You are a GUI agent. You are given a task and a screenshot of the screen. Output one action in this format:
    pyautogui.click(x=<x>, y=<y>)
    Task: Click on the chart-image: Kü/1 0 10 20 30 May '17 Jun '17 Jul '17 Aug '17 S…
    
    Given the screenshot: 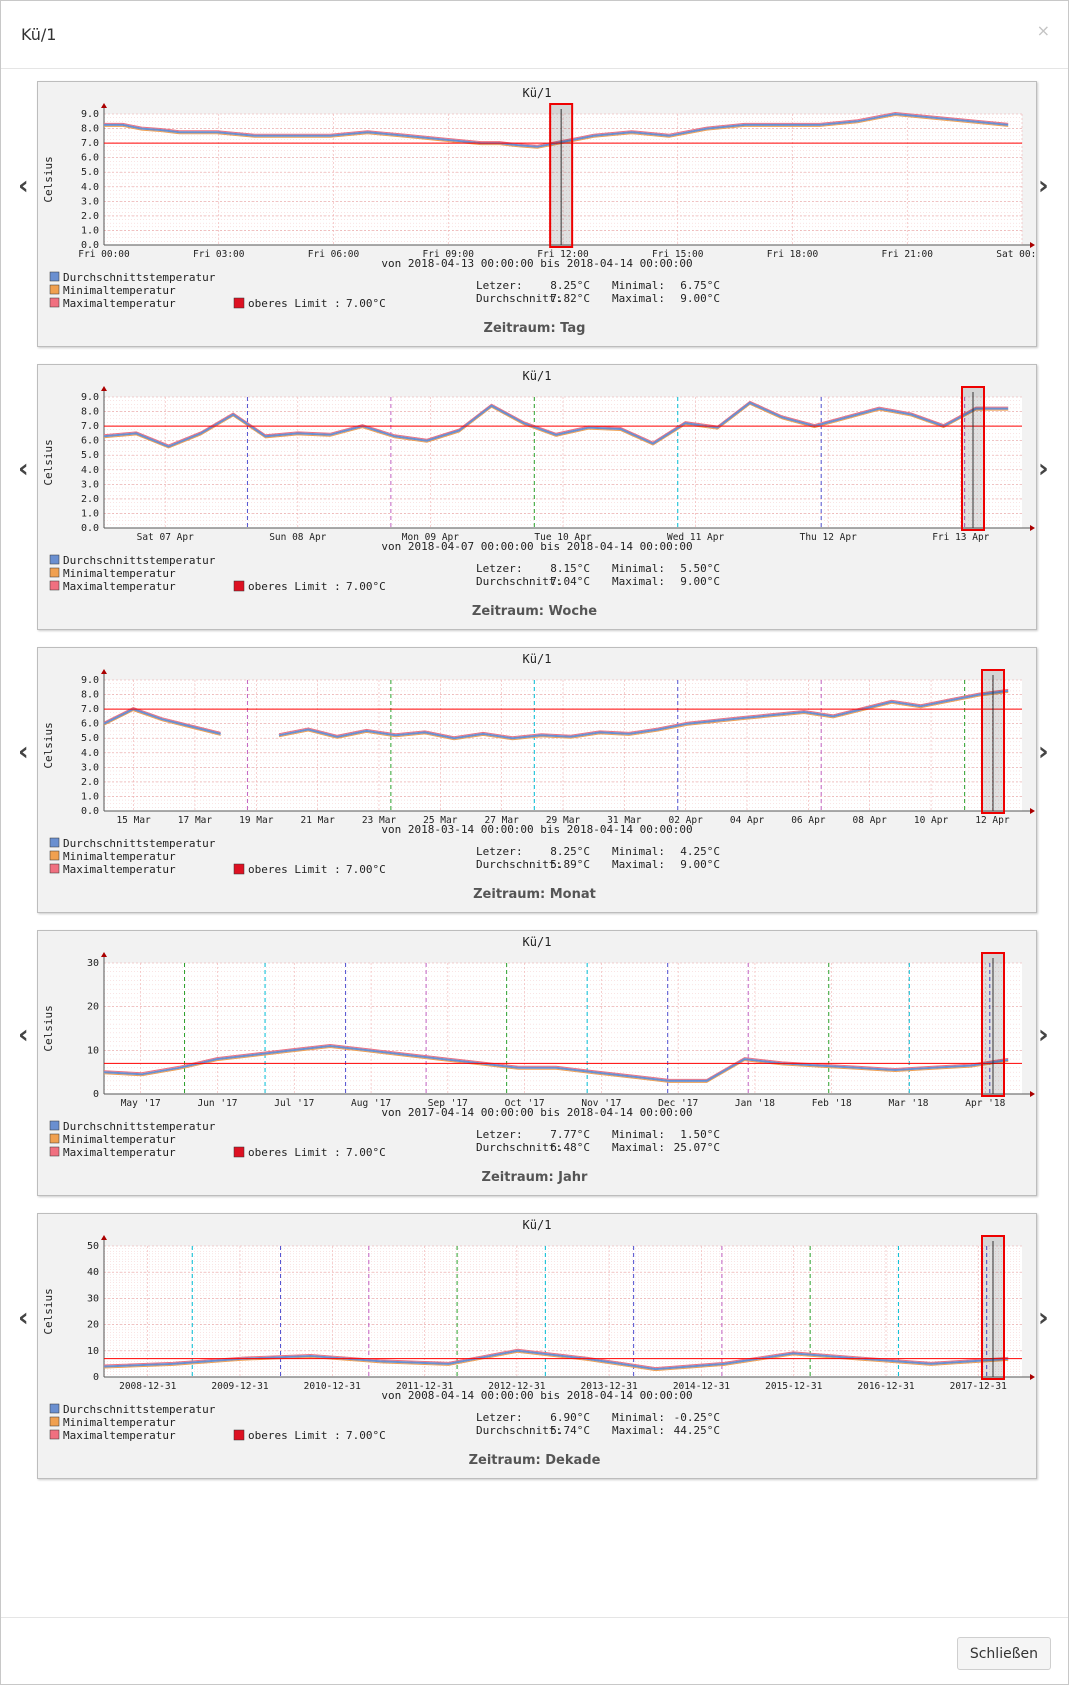 What is the action you would take?
    pyautogui.click(x=537, y=1063)
    